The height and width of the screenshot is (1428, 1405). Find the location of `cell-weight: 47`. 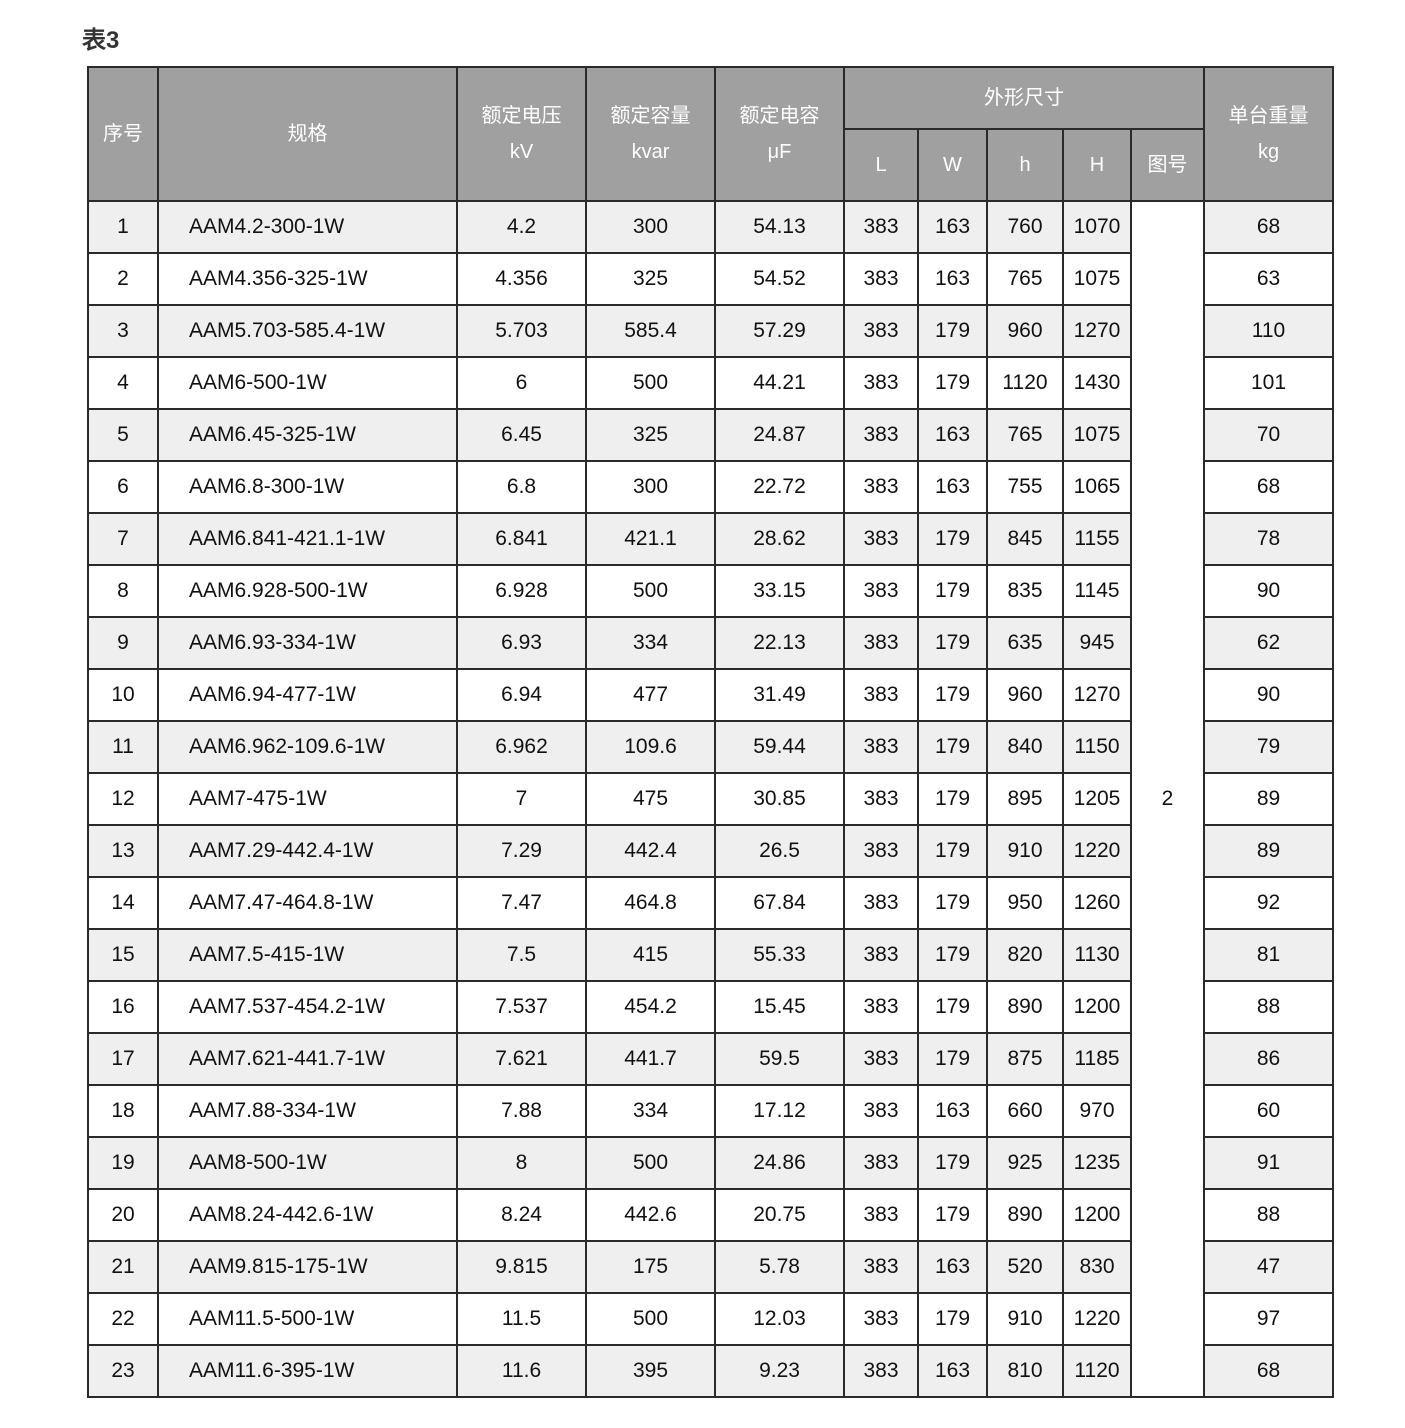

cell-weight: 47 is located at coordinates (1268, 1267).